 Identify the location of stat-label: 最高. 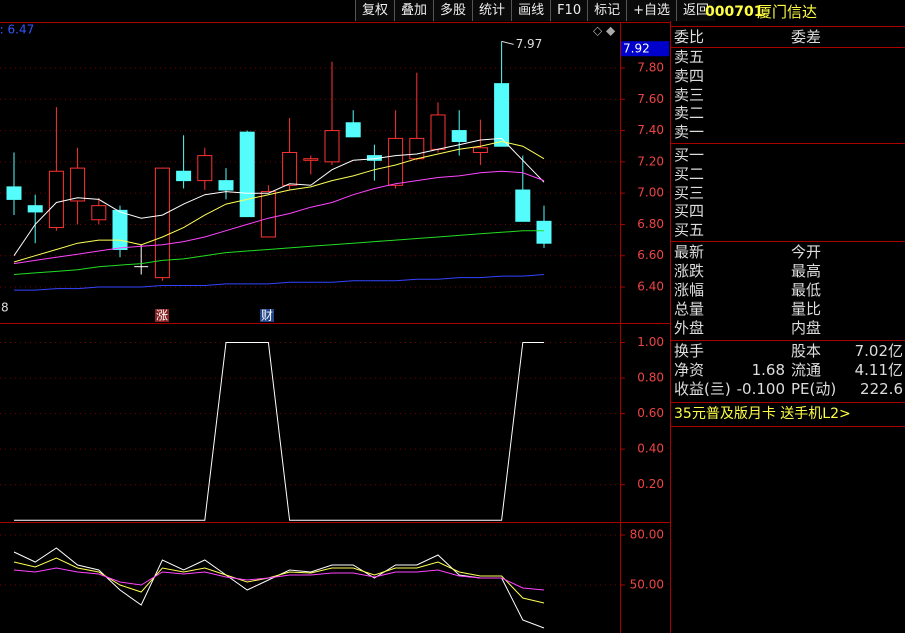
(806, 271).